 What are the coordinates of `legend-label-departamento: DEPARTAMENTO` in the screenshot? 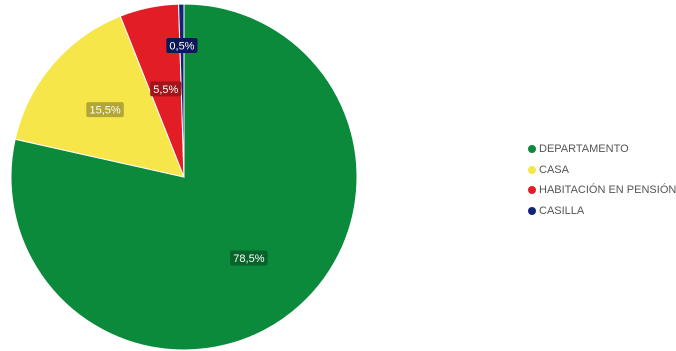 It's located at (584, 149).